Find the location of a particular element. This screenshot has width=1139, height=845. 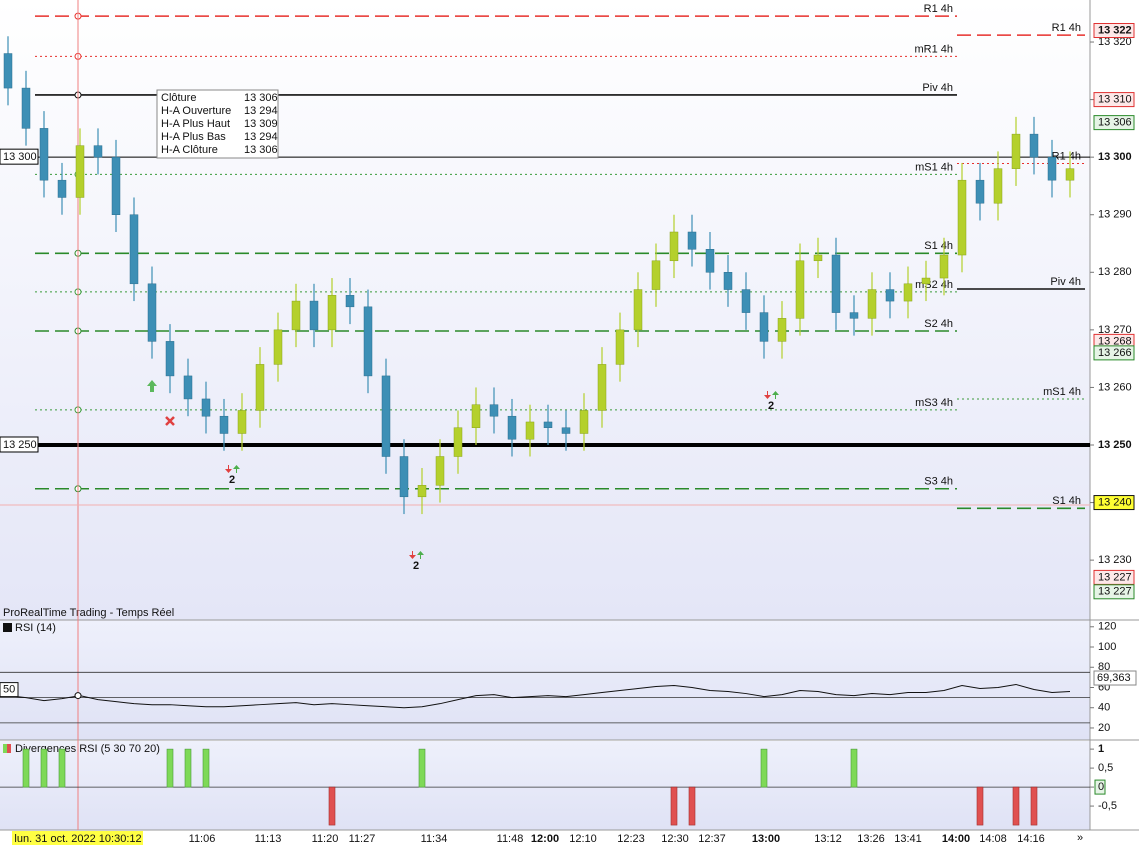

pivot-label: S1 4h is located at coordinates (1066, 501).